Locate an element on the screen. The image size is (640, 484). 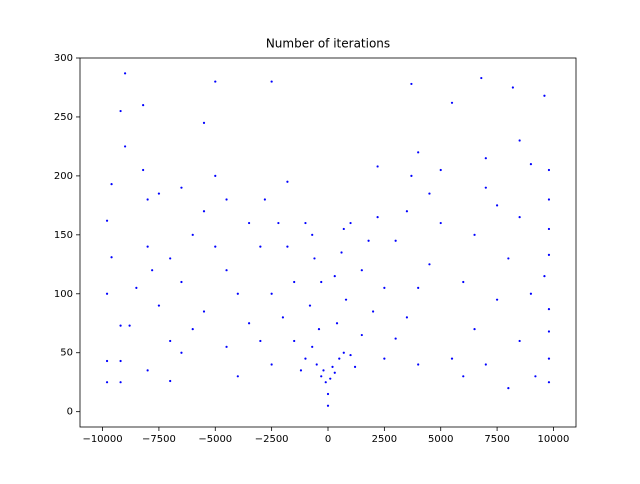
x-tick-label: 2500 is located at coordinates (384, 439).